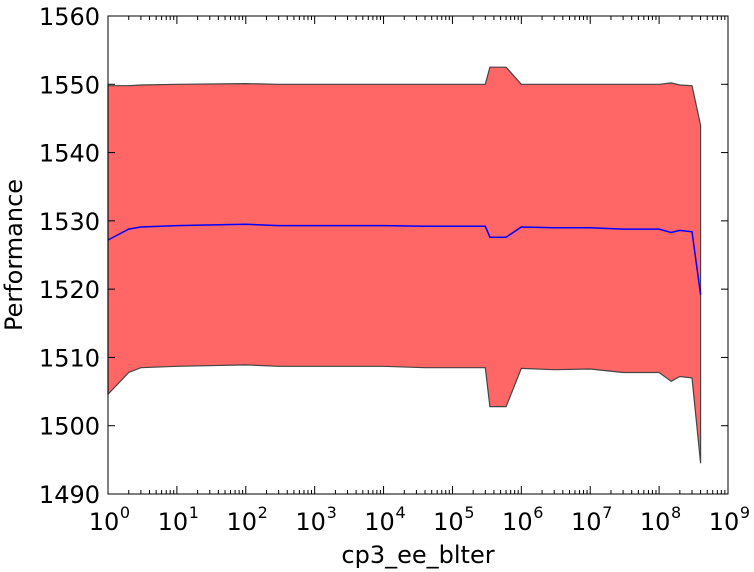 This screenshot has height=572, width=754. I want to click on y-tick-label: 1520, so click(69, 290).